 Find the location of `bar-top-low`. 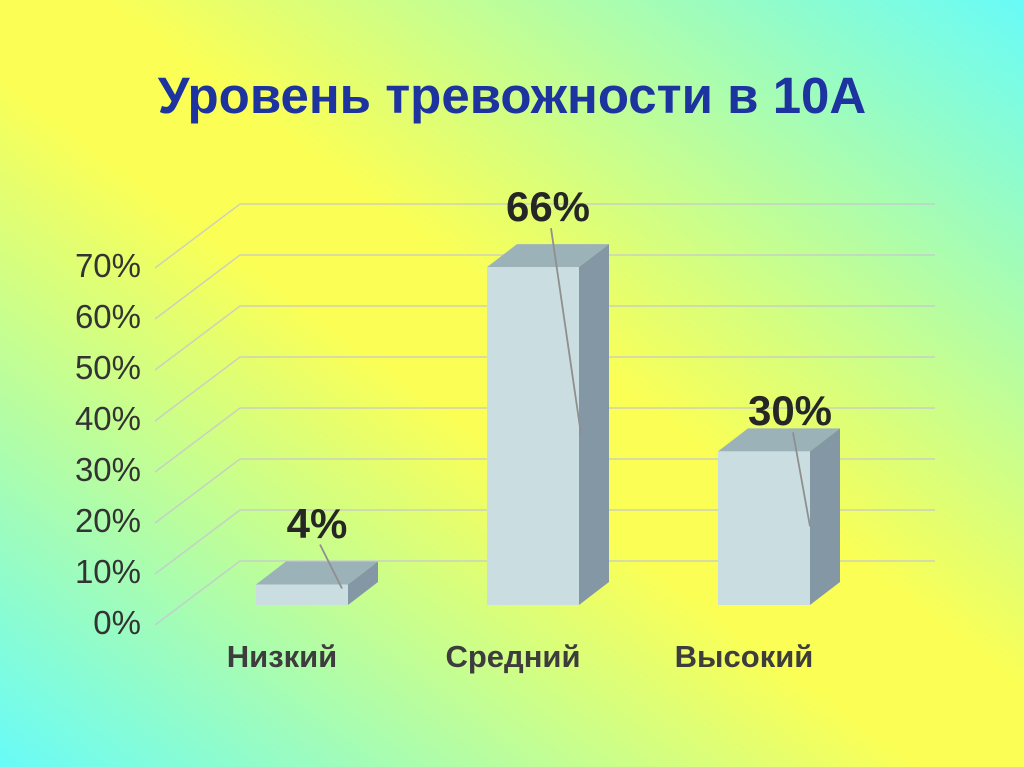

bar-top-low is located at coordinates (317, 573).